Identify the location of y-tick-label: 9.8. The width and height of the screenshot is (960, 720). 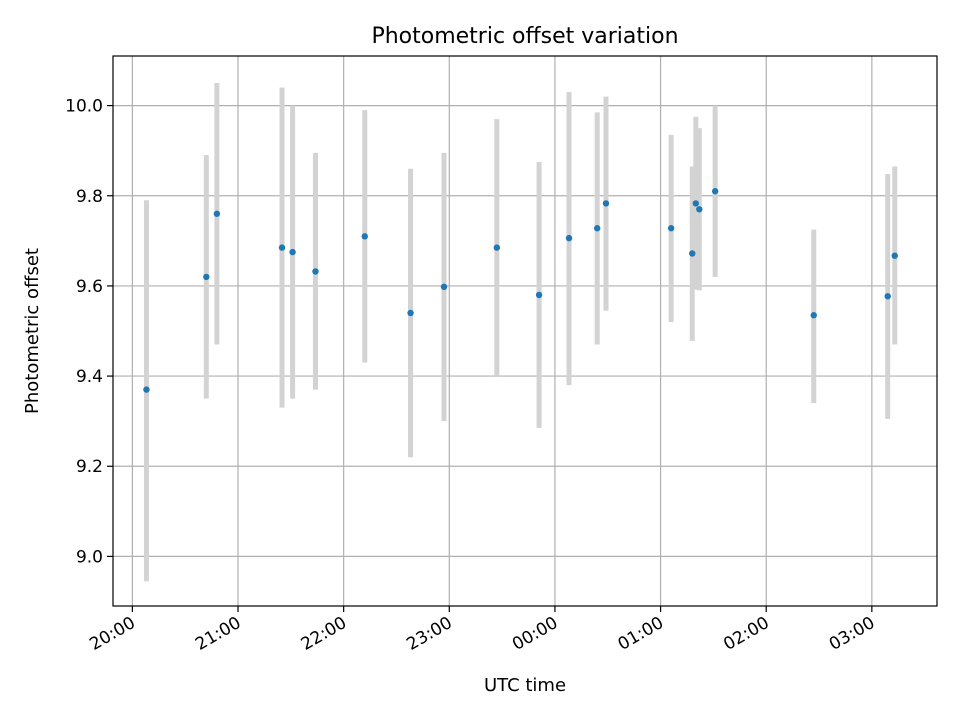
(89, 197).